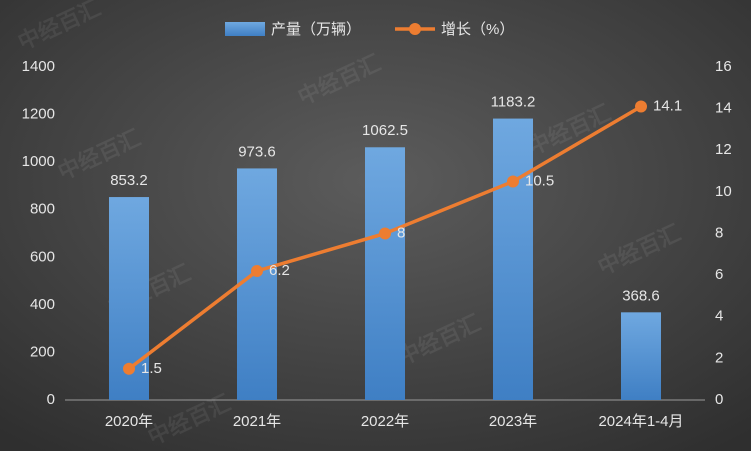  What do you see at coordinates (42, 351) in the screenshot?
I see `y-tick-label: 200` at bounding box center [42, 351].